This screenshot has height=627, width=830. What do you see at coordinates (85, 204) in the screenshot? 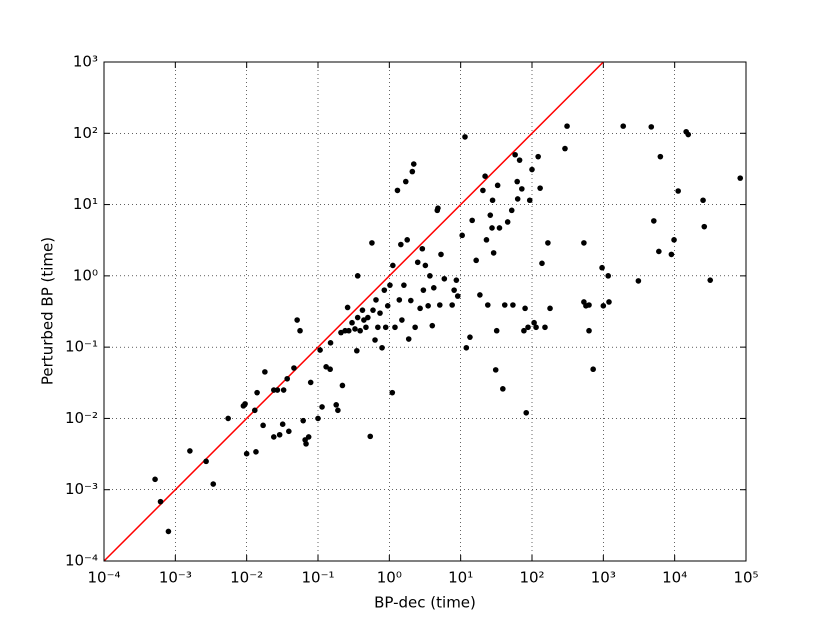
I see `y-tick-label: 10¹` at bounding box center [85, 204].